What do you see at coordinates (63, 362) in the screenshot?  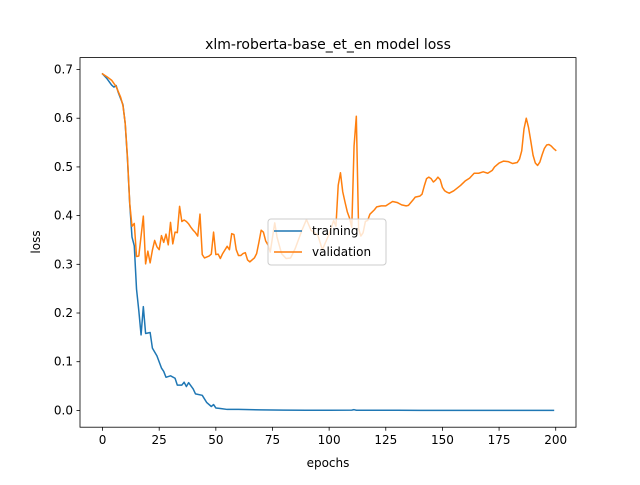 I see `y-tick-label: 0.1` at bounding box center [63, 362].